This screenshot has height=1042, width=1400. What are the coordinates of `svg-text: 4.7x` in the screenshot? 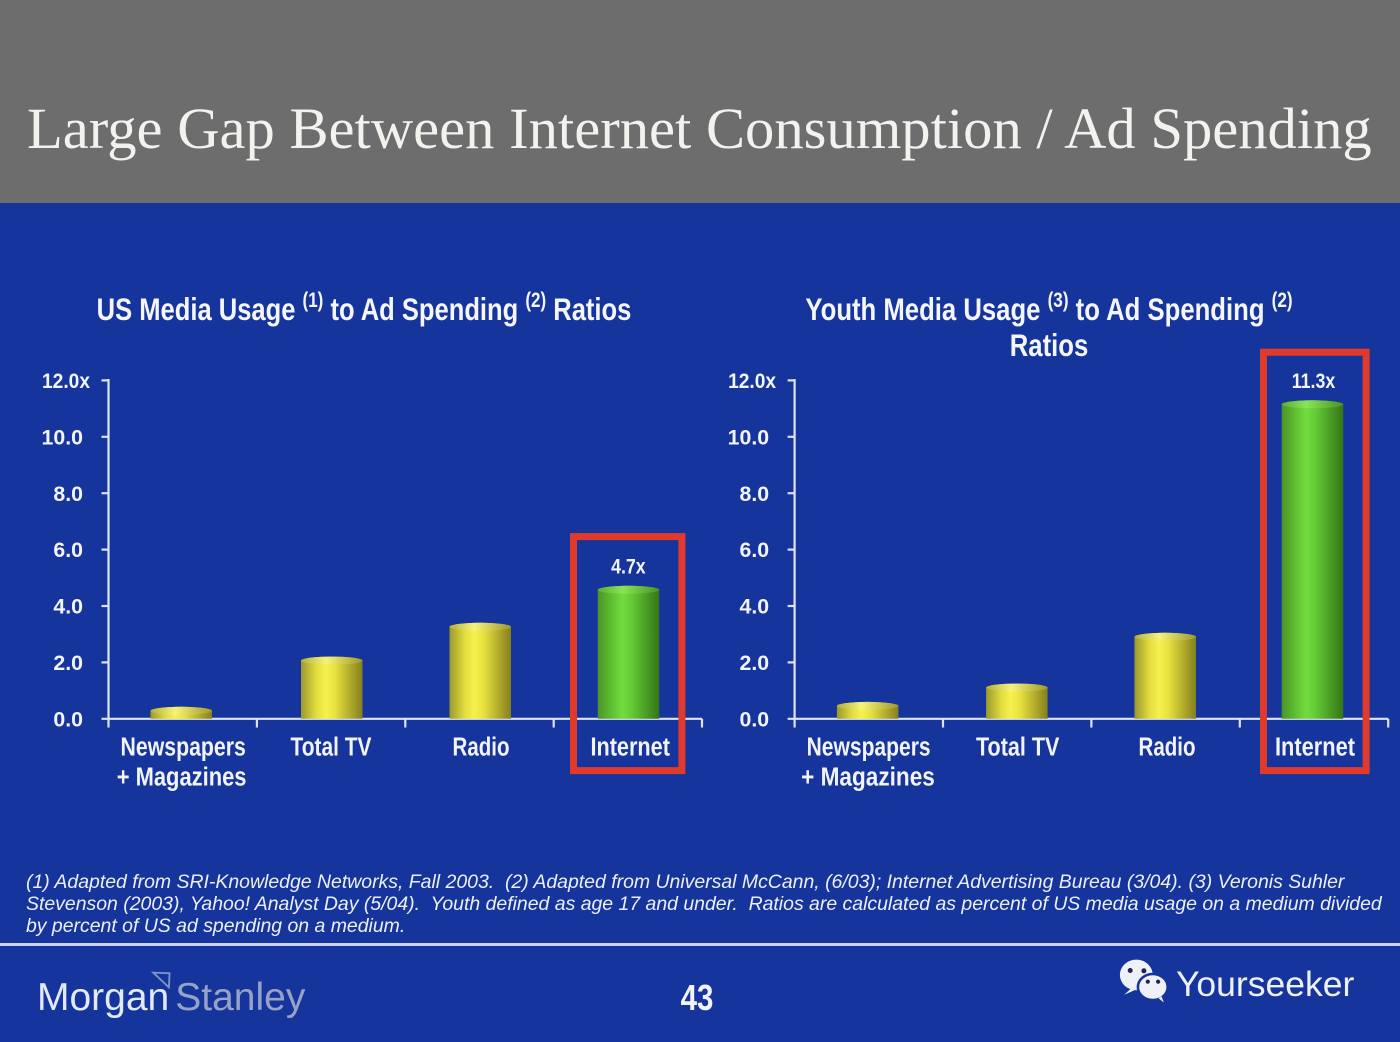 It's located at (628, 567).